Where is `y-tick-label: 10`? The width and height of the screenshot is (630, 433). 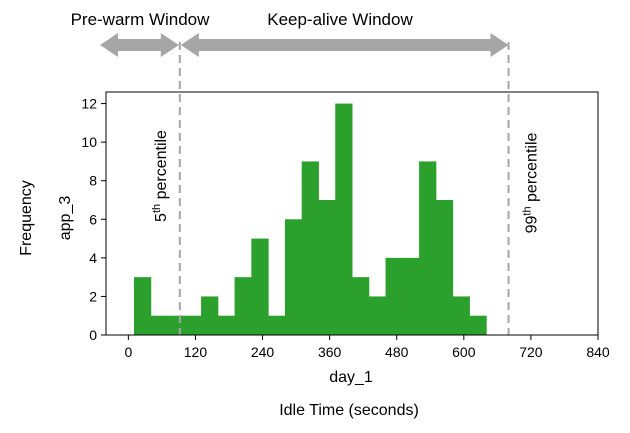 y-tick-label: 10 is located at coordinates (89, 142).